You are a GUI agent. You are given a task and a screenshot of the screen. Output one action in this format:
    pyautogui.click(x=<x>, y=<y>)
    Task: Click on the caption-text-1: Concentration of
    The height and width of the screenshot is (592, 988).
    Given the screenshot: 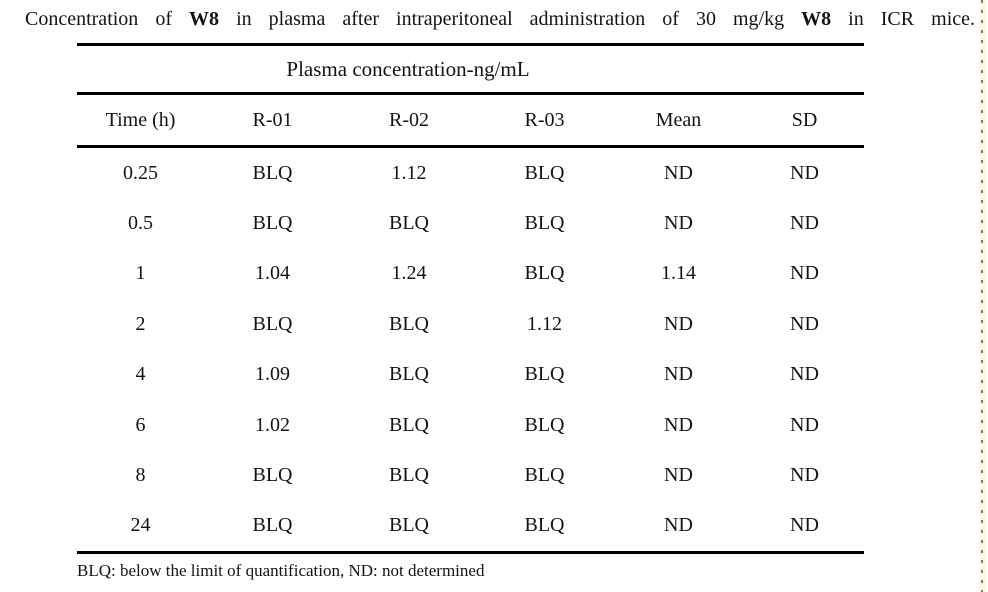 What is the action you would take?
    pyautogui.click(x=107, y=19)
    